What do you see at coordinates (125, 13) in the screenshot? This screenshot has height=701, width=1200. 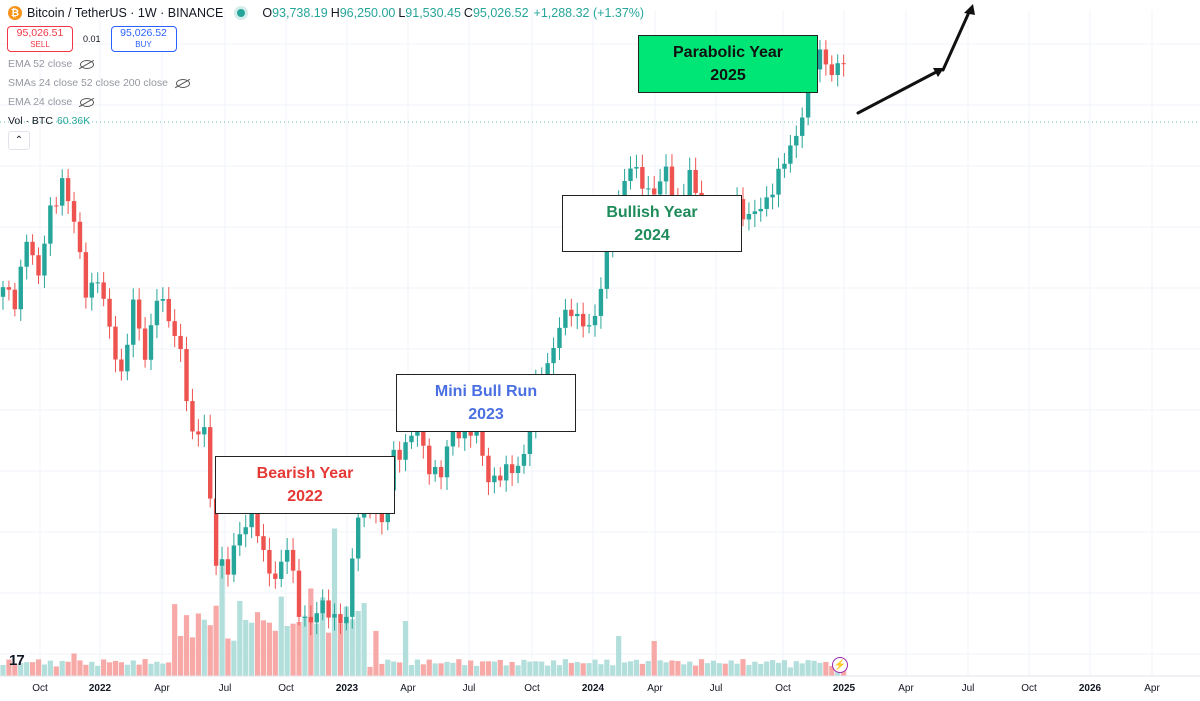 I see `symbol-title: Bitcoin / TetherUS · 1W · BINANCE` at bounding box center [125, 13].